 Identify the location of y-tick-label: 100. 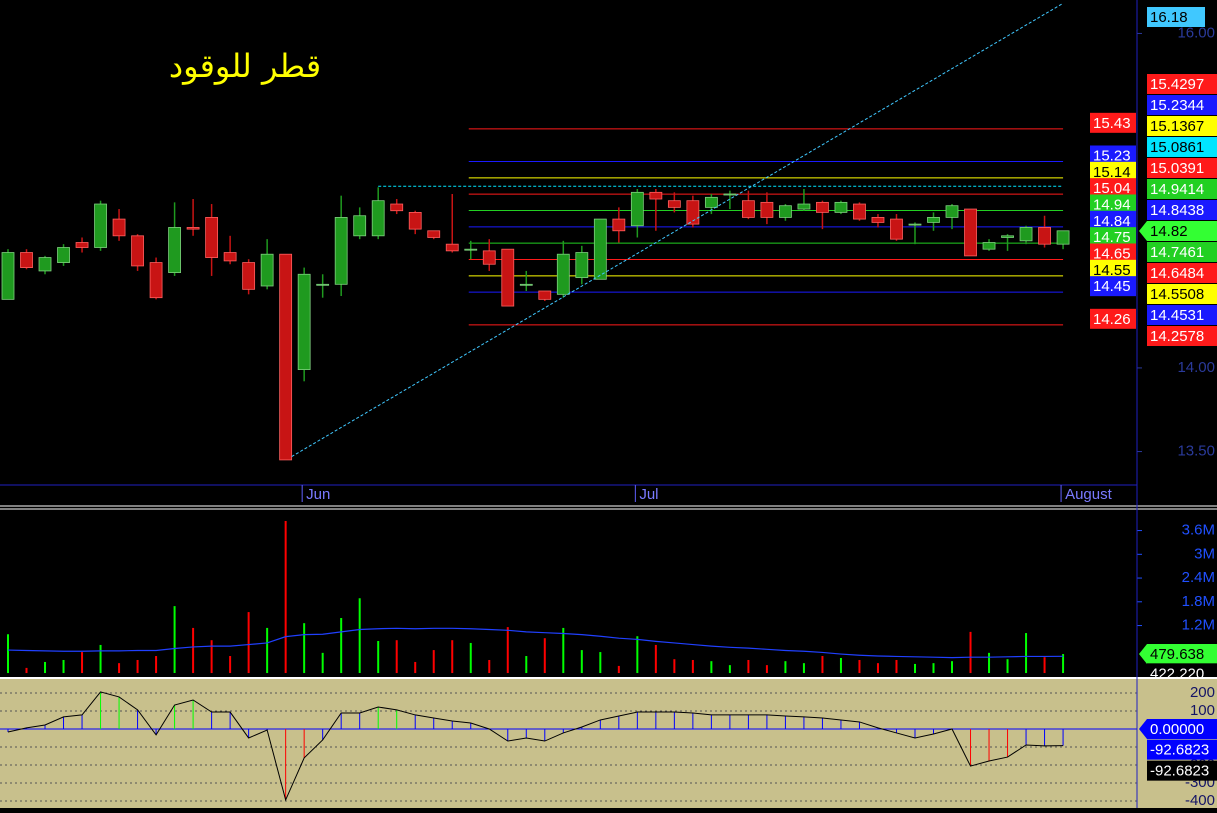
(1202, 710).